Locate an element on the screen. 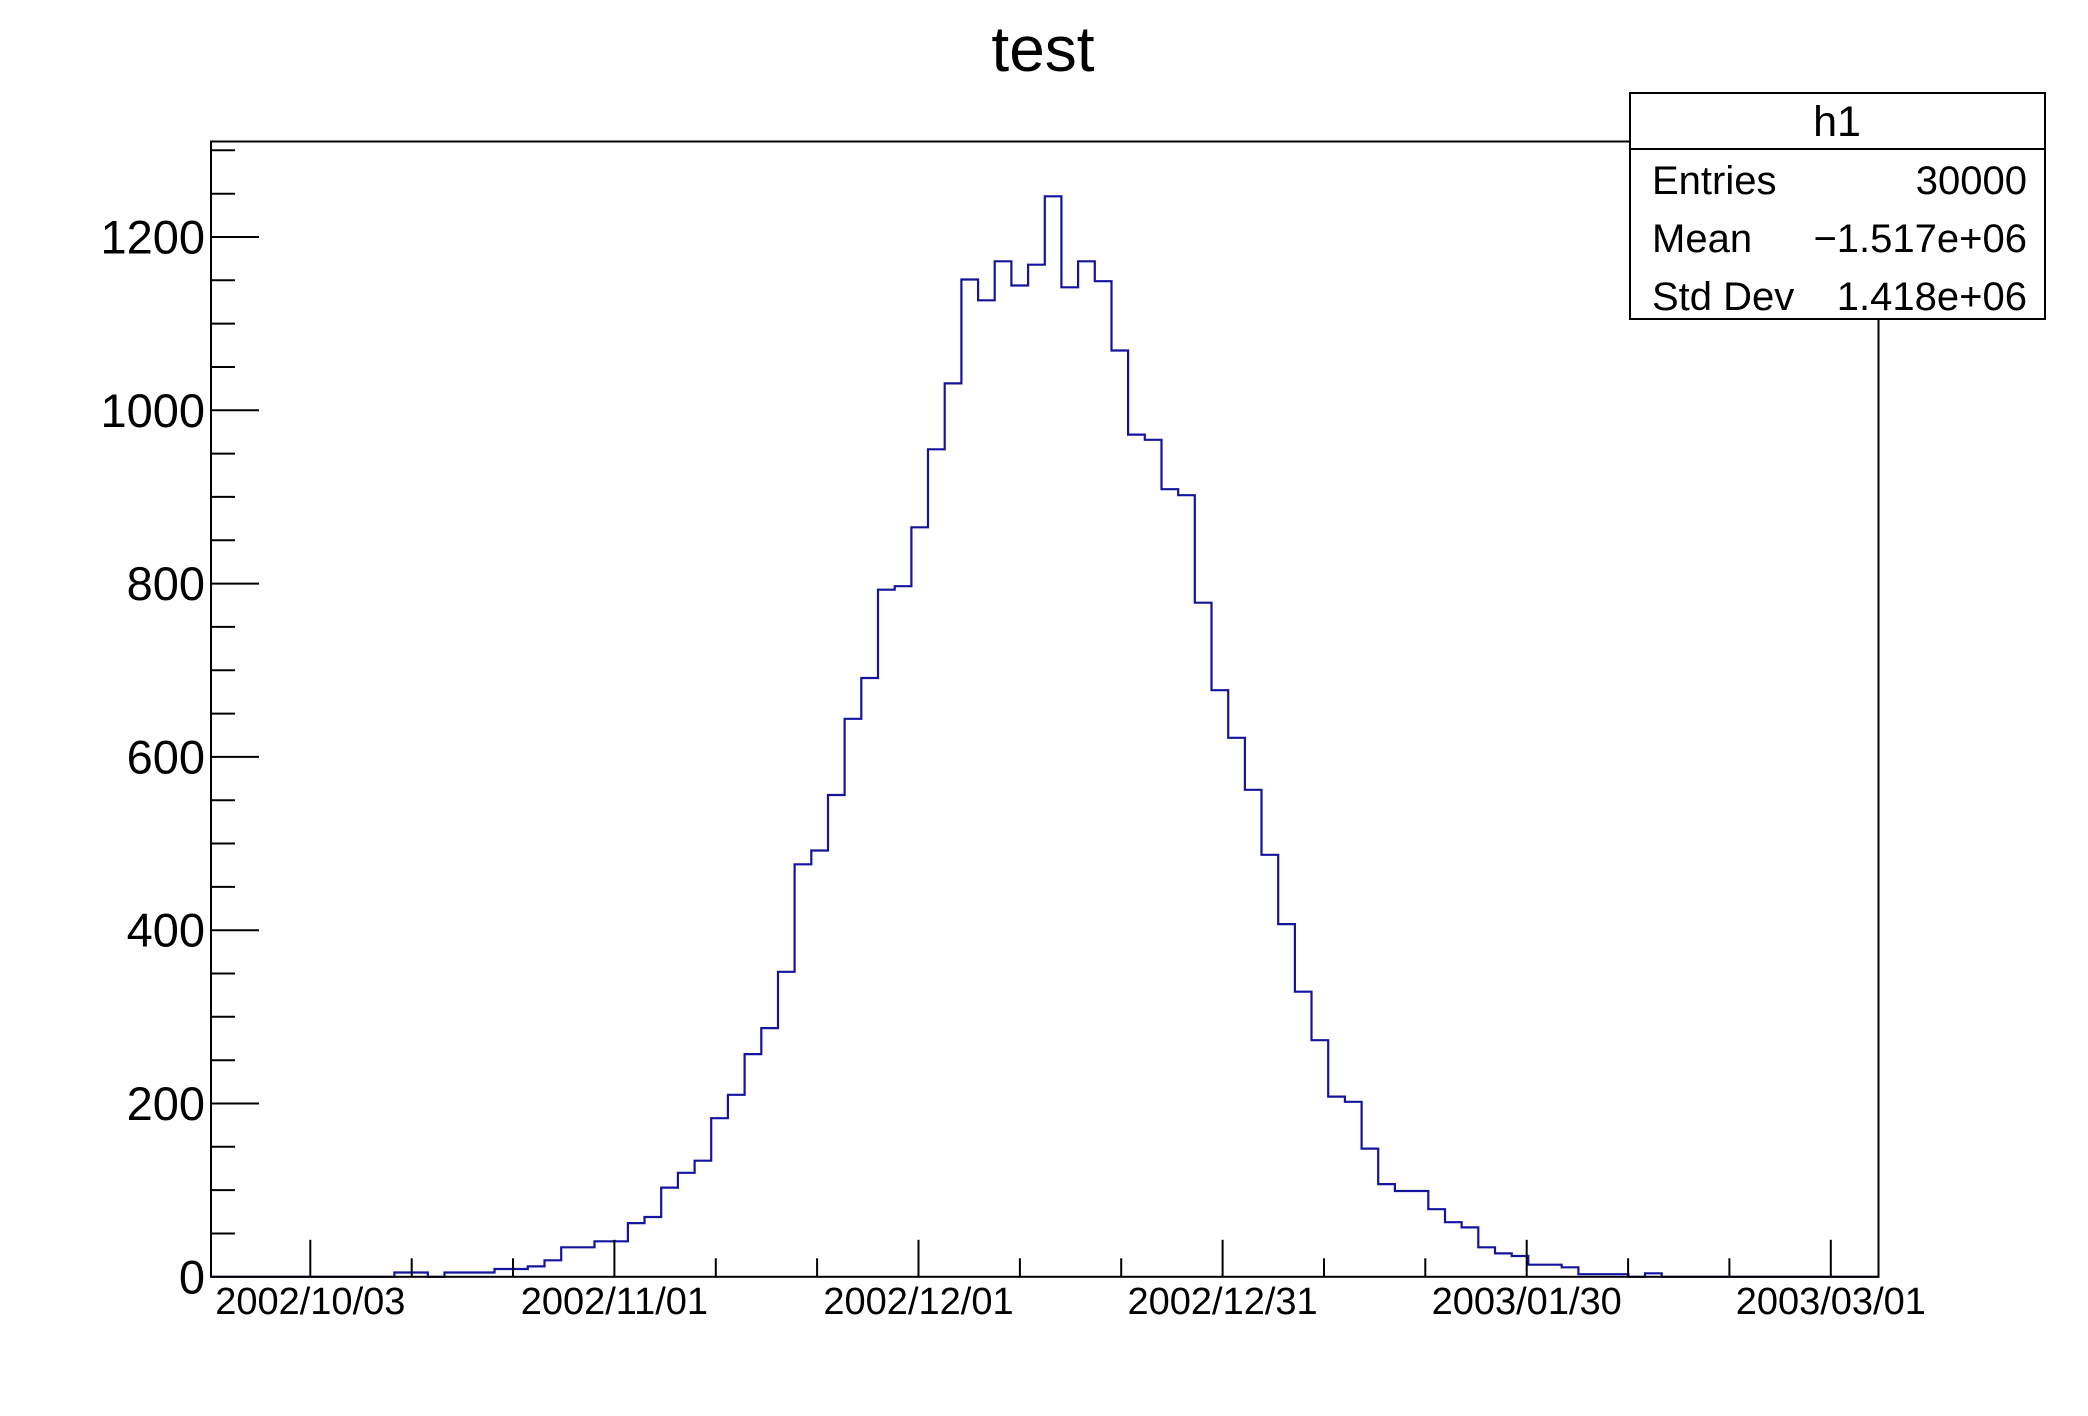 The width and height of the screenshot is (2088, 1416). svg-text: 2002/12/01 is located at coordinates (918, 1302).